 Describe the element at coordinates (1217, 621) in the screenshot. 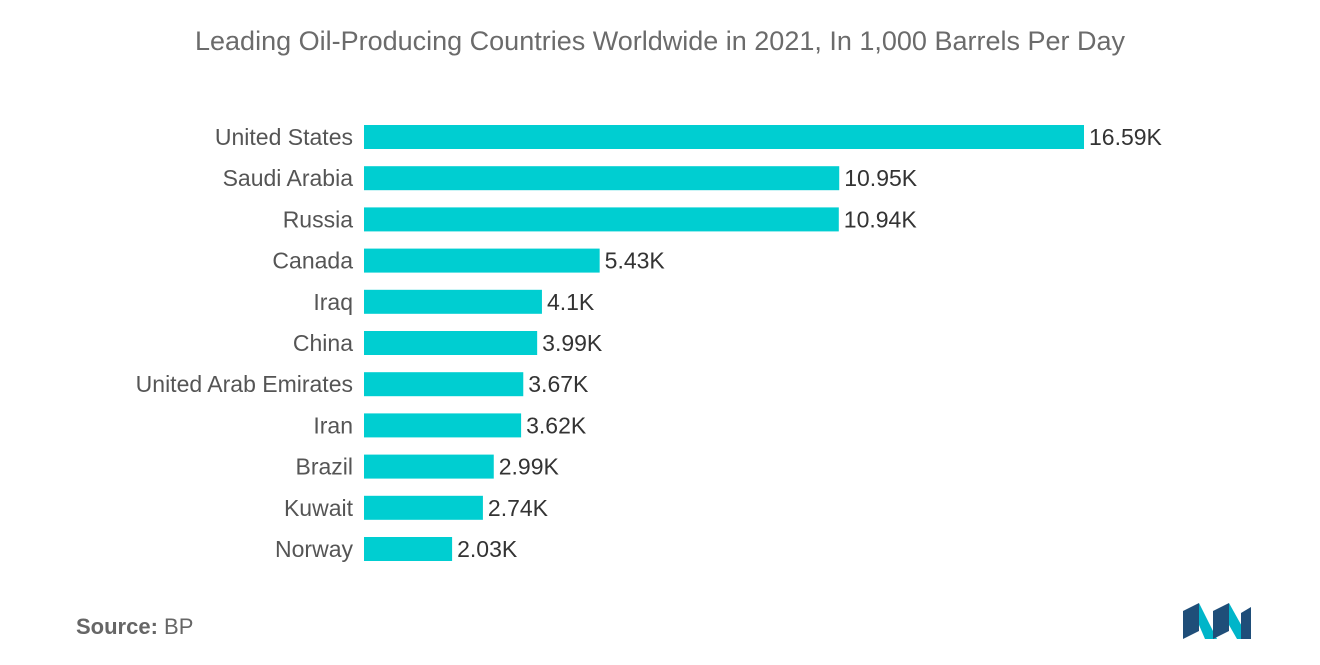

I see `mordor-logo-icon` at that location.